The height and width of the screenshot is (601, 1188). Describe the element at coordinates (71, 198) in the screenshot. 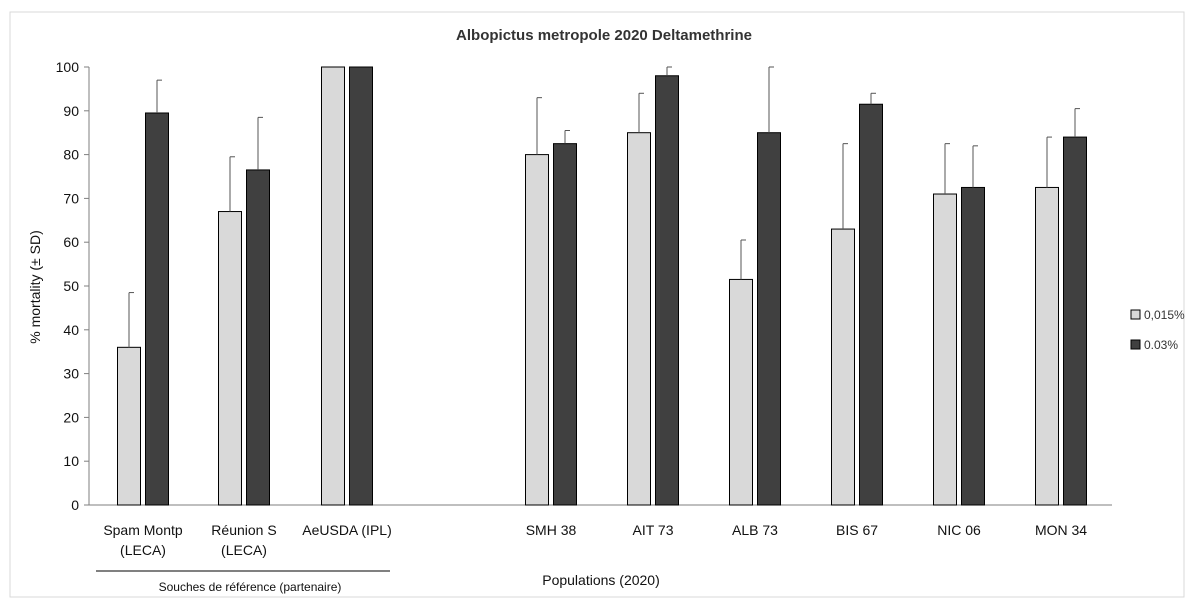

I see `y-tick-label: 70` at that location.